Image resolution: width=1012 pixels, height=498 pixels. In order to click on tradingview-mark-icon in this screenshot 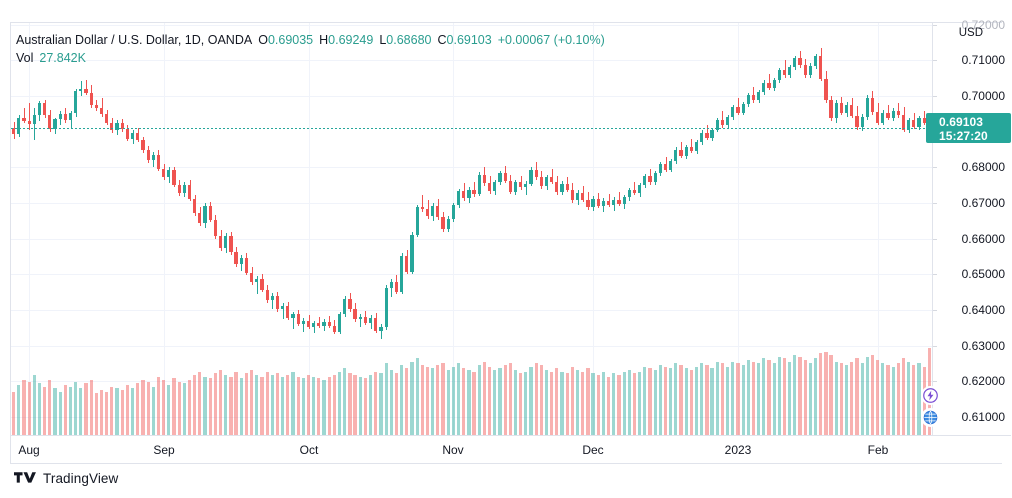, I will do `click(25, 477)`.